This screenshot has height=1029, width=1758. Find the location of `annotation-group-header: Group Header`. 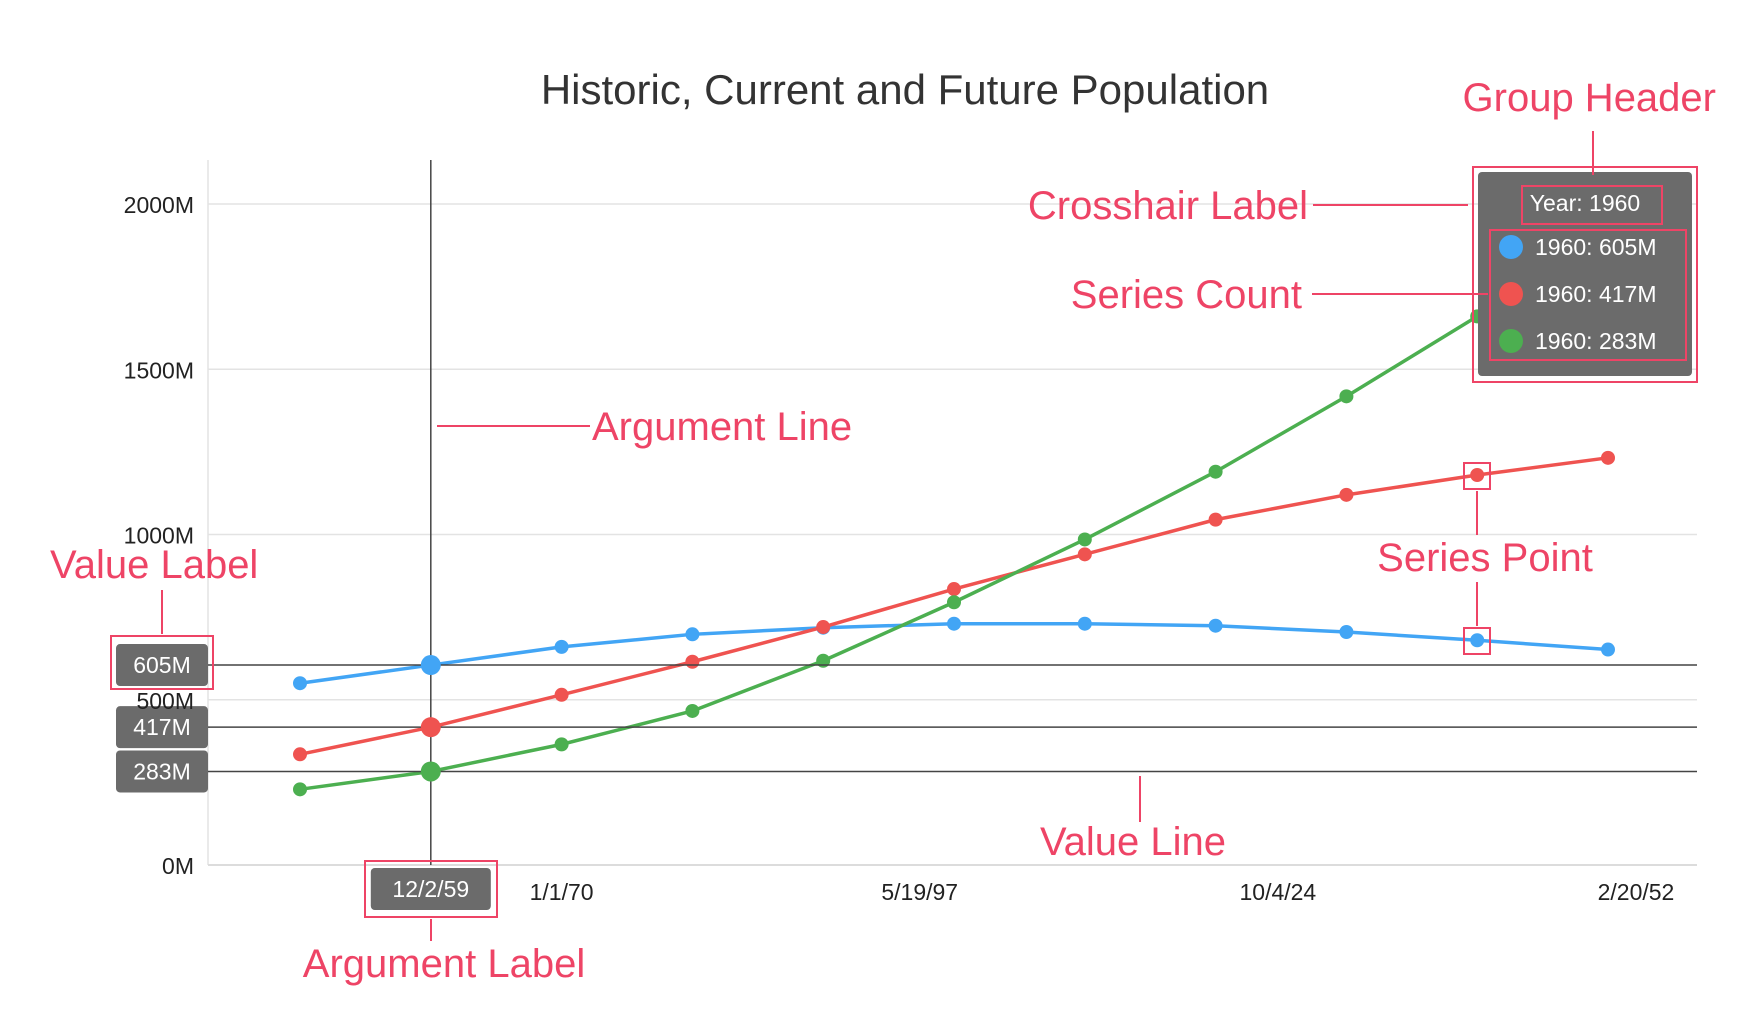

annotation-group-header: Group Header is located at coordinates (1589, 98).